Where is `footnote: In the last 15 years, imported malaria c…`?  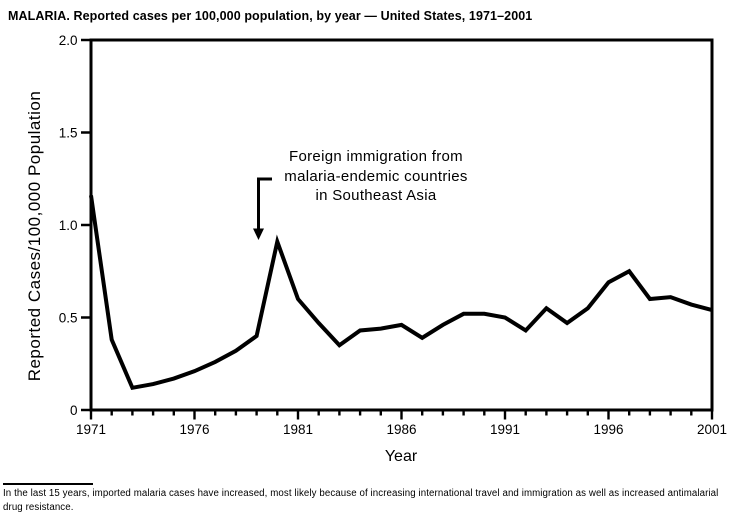
footnote: In the last 15 years, imported malaria c… is located at coordinates (379, 500).